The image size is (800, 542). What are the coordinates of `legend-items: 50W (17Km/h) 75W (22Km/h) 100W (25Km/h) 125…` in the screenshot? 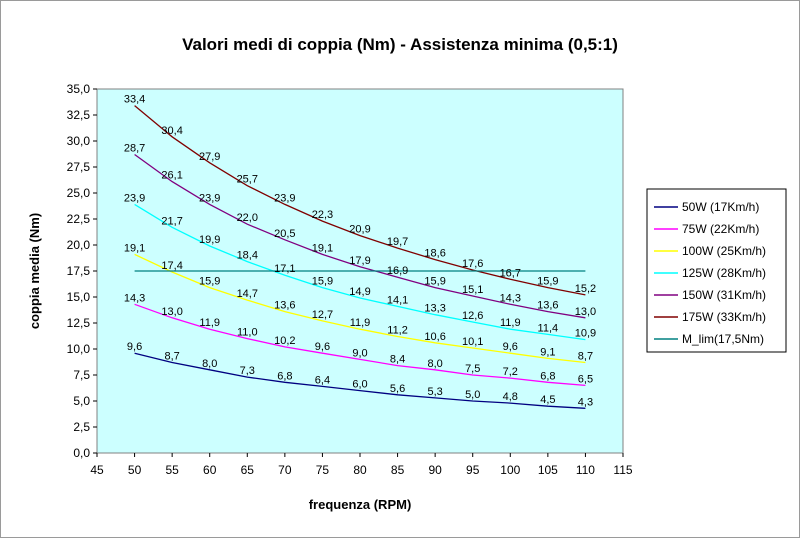 It's located at (710, 273).